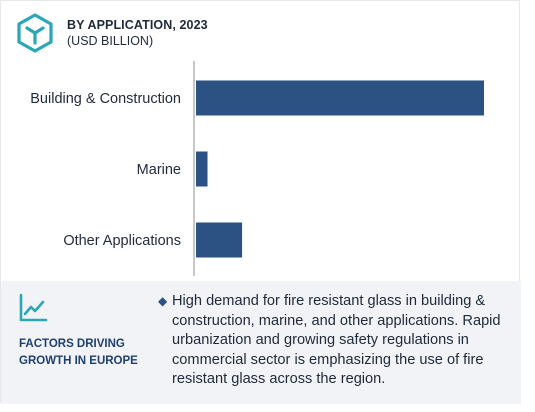  What do you see at coordinates (35, 33) in the screenshot?
I see `hexagon-cube-icon` at bounding box center [35, 33].